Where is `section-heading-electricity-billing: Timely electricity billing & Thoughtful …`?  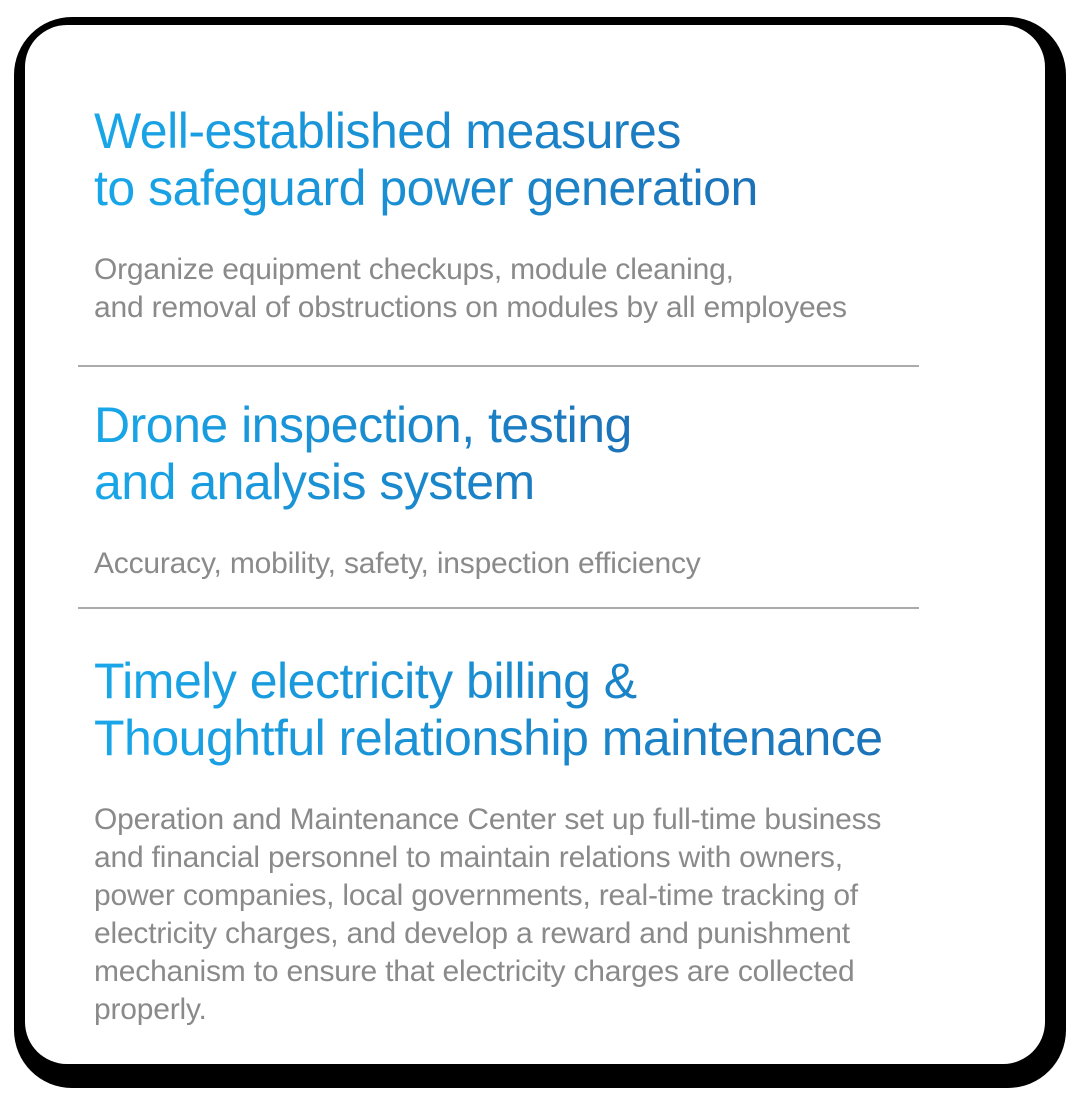
section-heading-electricity-billing: Timely electricity billing & Thoughtful … is located at coordinates (488, 709).